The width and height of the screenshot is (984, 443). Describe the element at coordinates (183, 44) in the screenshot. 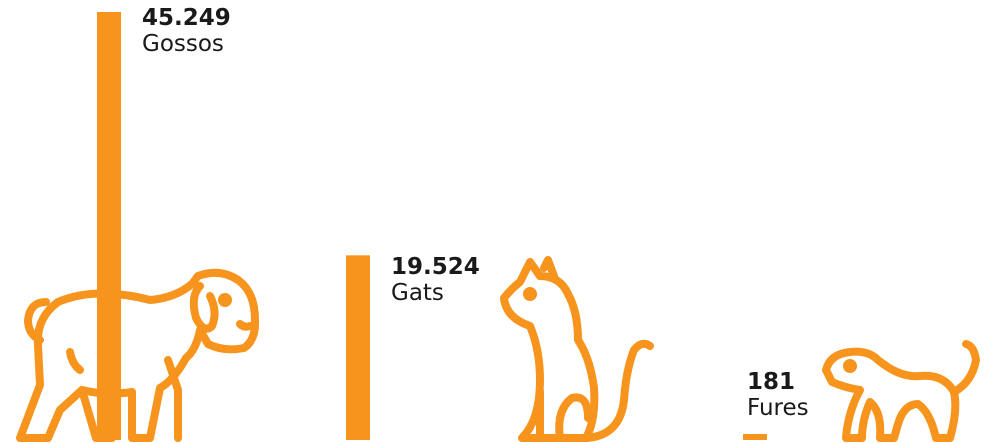

I see `category-label: Gossos` at that location.